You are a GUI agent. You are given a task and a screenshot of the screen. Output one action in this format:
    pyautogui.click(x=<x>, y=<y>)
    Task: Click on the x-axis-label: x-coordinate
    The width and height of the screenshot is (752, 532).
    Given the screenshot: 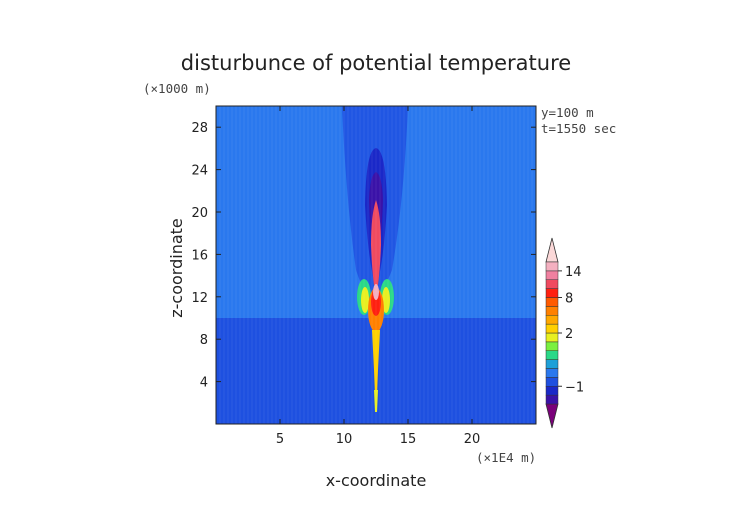 What is the action you would take?
    pyautogui.click(x=376, y=480)
    